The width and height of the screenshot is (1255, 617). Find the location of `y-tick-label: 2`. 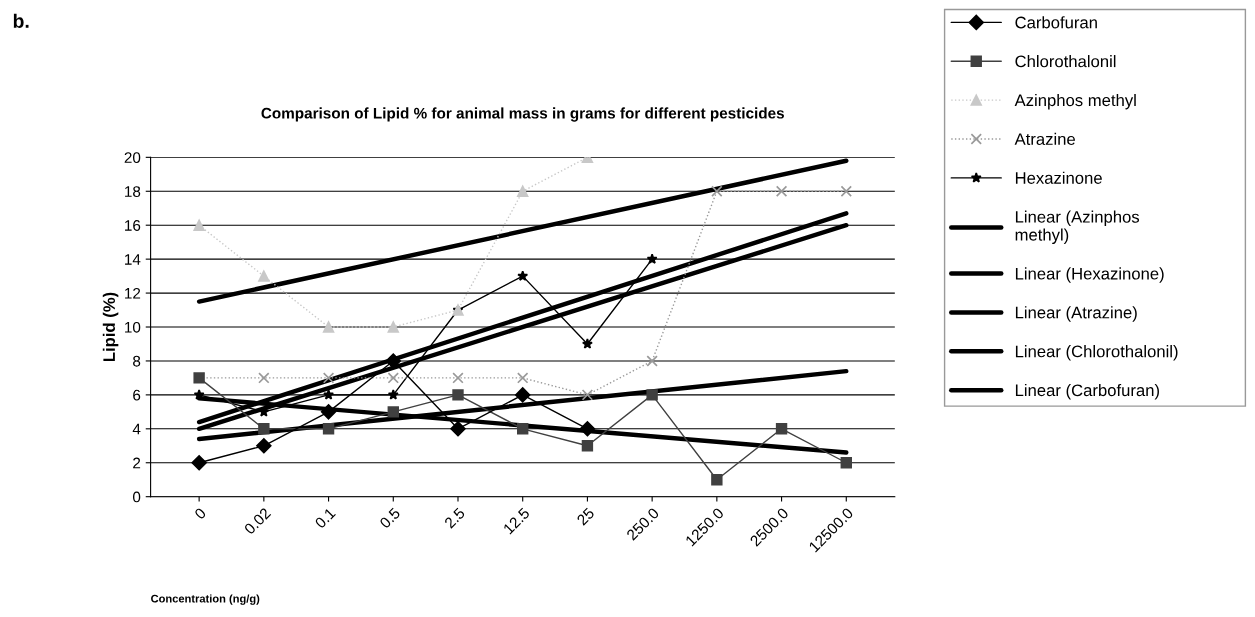

y-tick-label: 2 is located at coordinates (137, 463).